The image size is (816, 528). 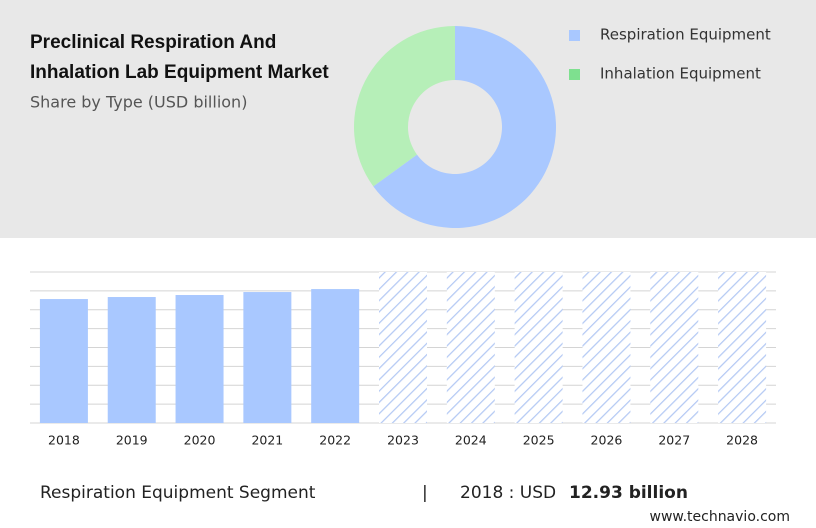 What do you see at coordinates (200, 440) in the screenshot?
I see `x-tick-label: 2020` at bounding box center [200, 440].